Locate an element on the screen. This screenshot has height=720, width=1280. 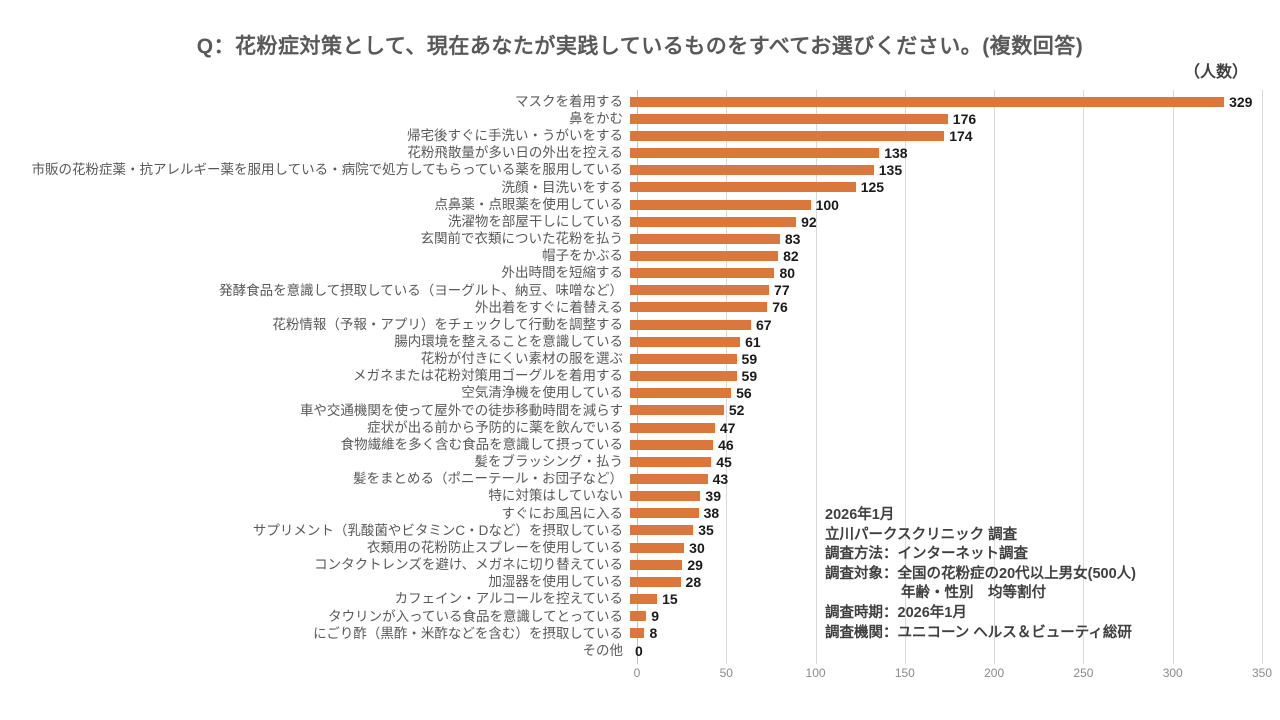
bar-row: タウリンが入っている食品を意識してとっている 9 is located at coordinates (631, 616).